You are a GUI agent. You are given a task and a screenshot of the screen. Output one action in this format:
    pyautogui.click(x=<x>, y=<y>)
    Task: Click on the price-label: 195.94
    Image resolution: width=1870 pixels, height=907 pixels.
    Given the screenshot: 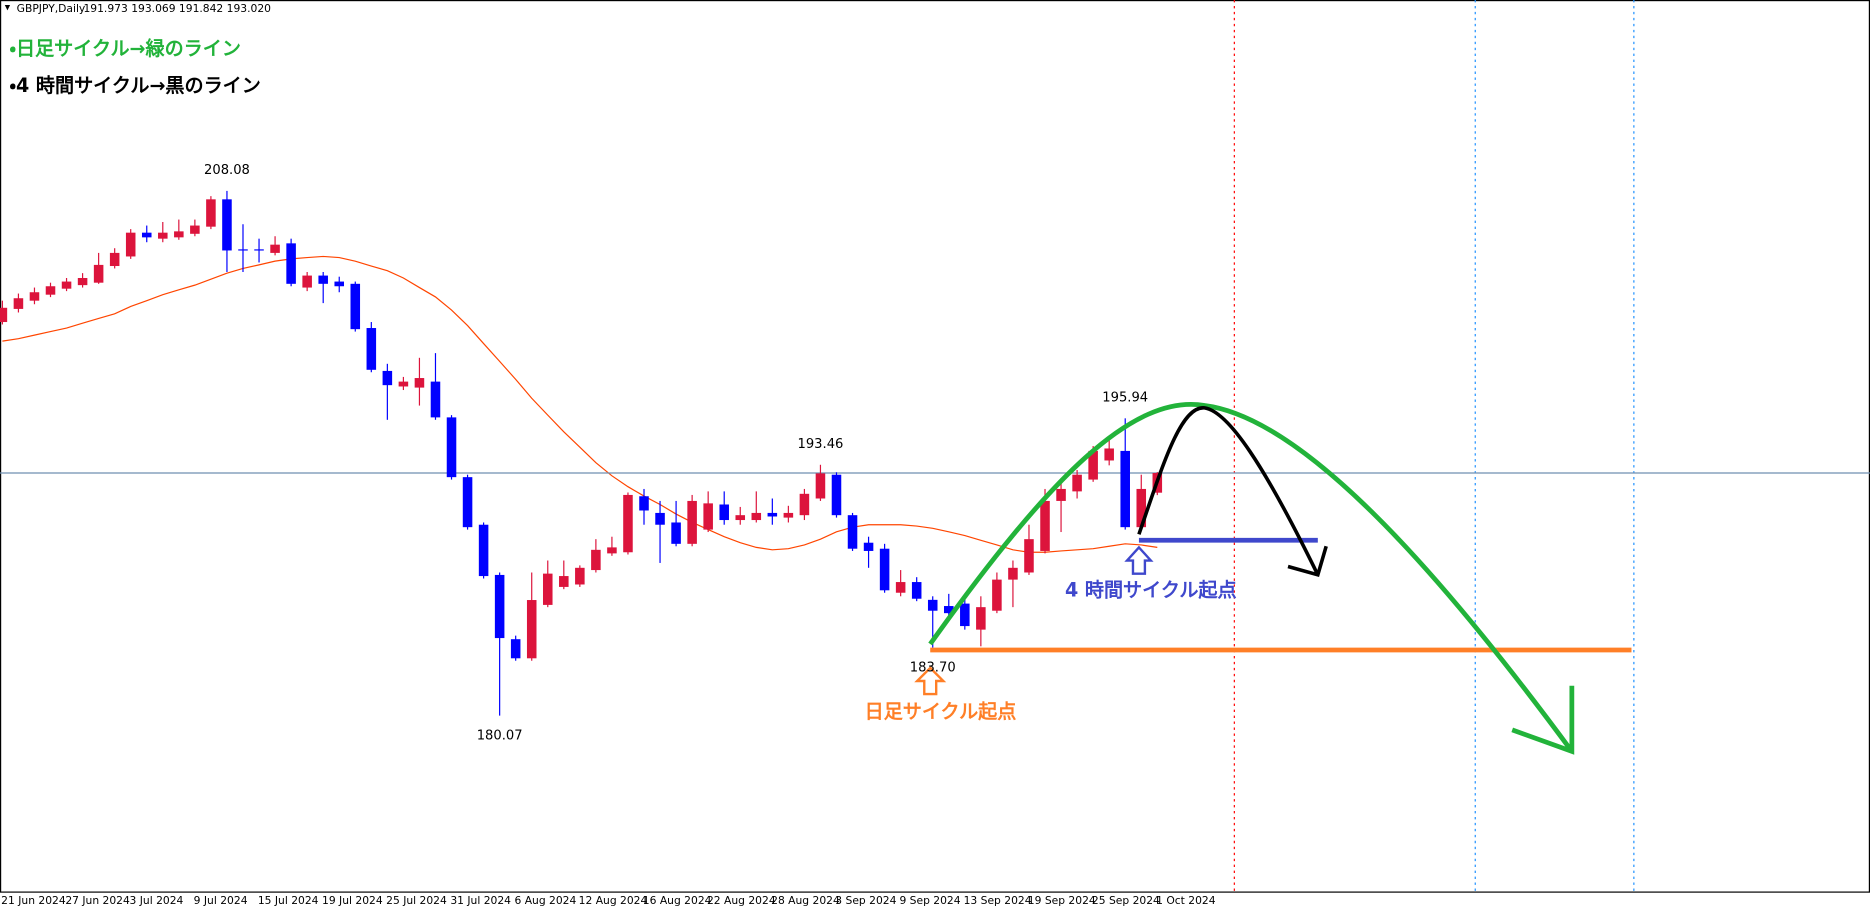 What is the action you would take?
    pyautogui.click(x=1125, y=398)
    